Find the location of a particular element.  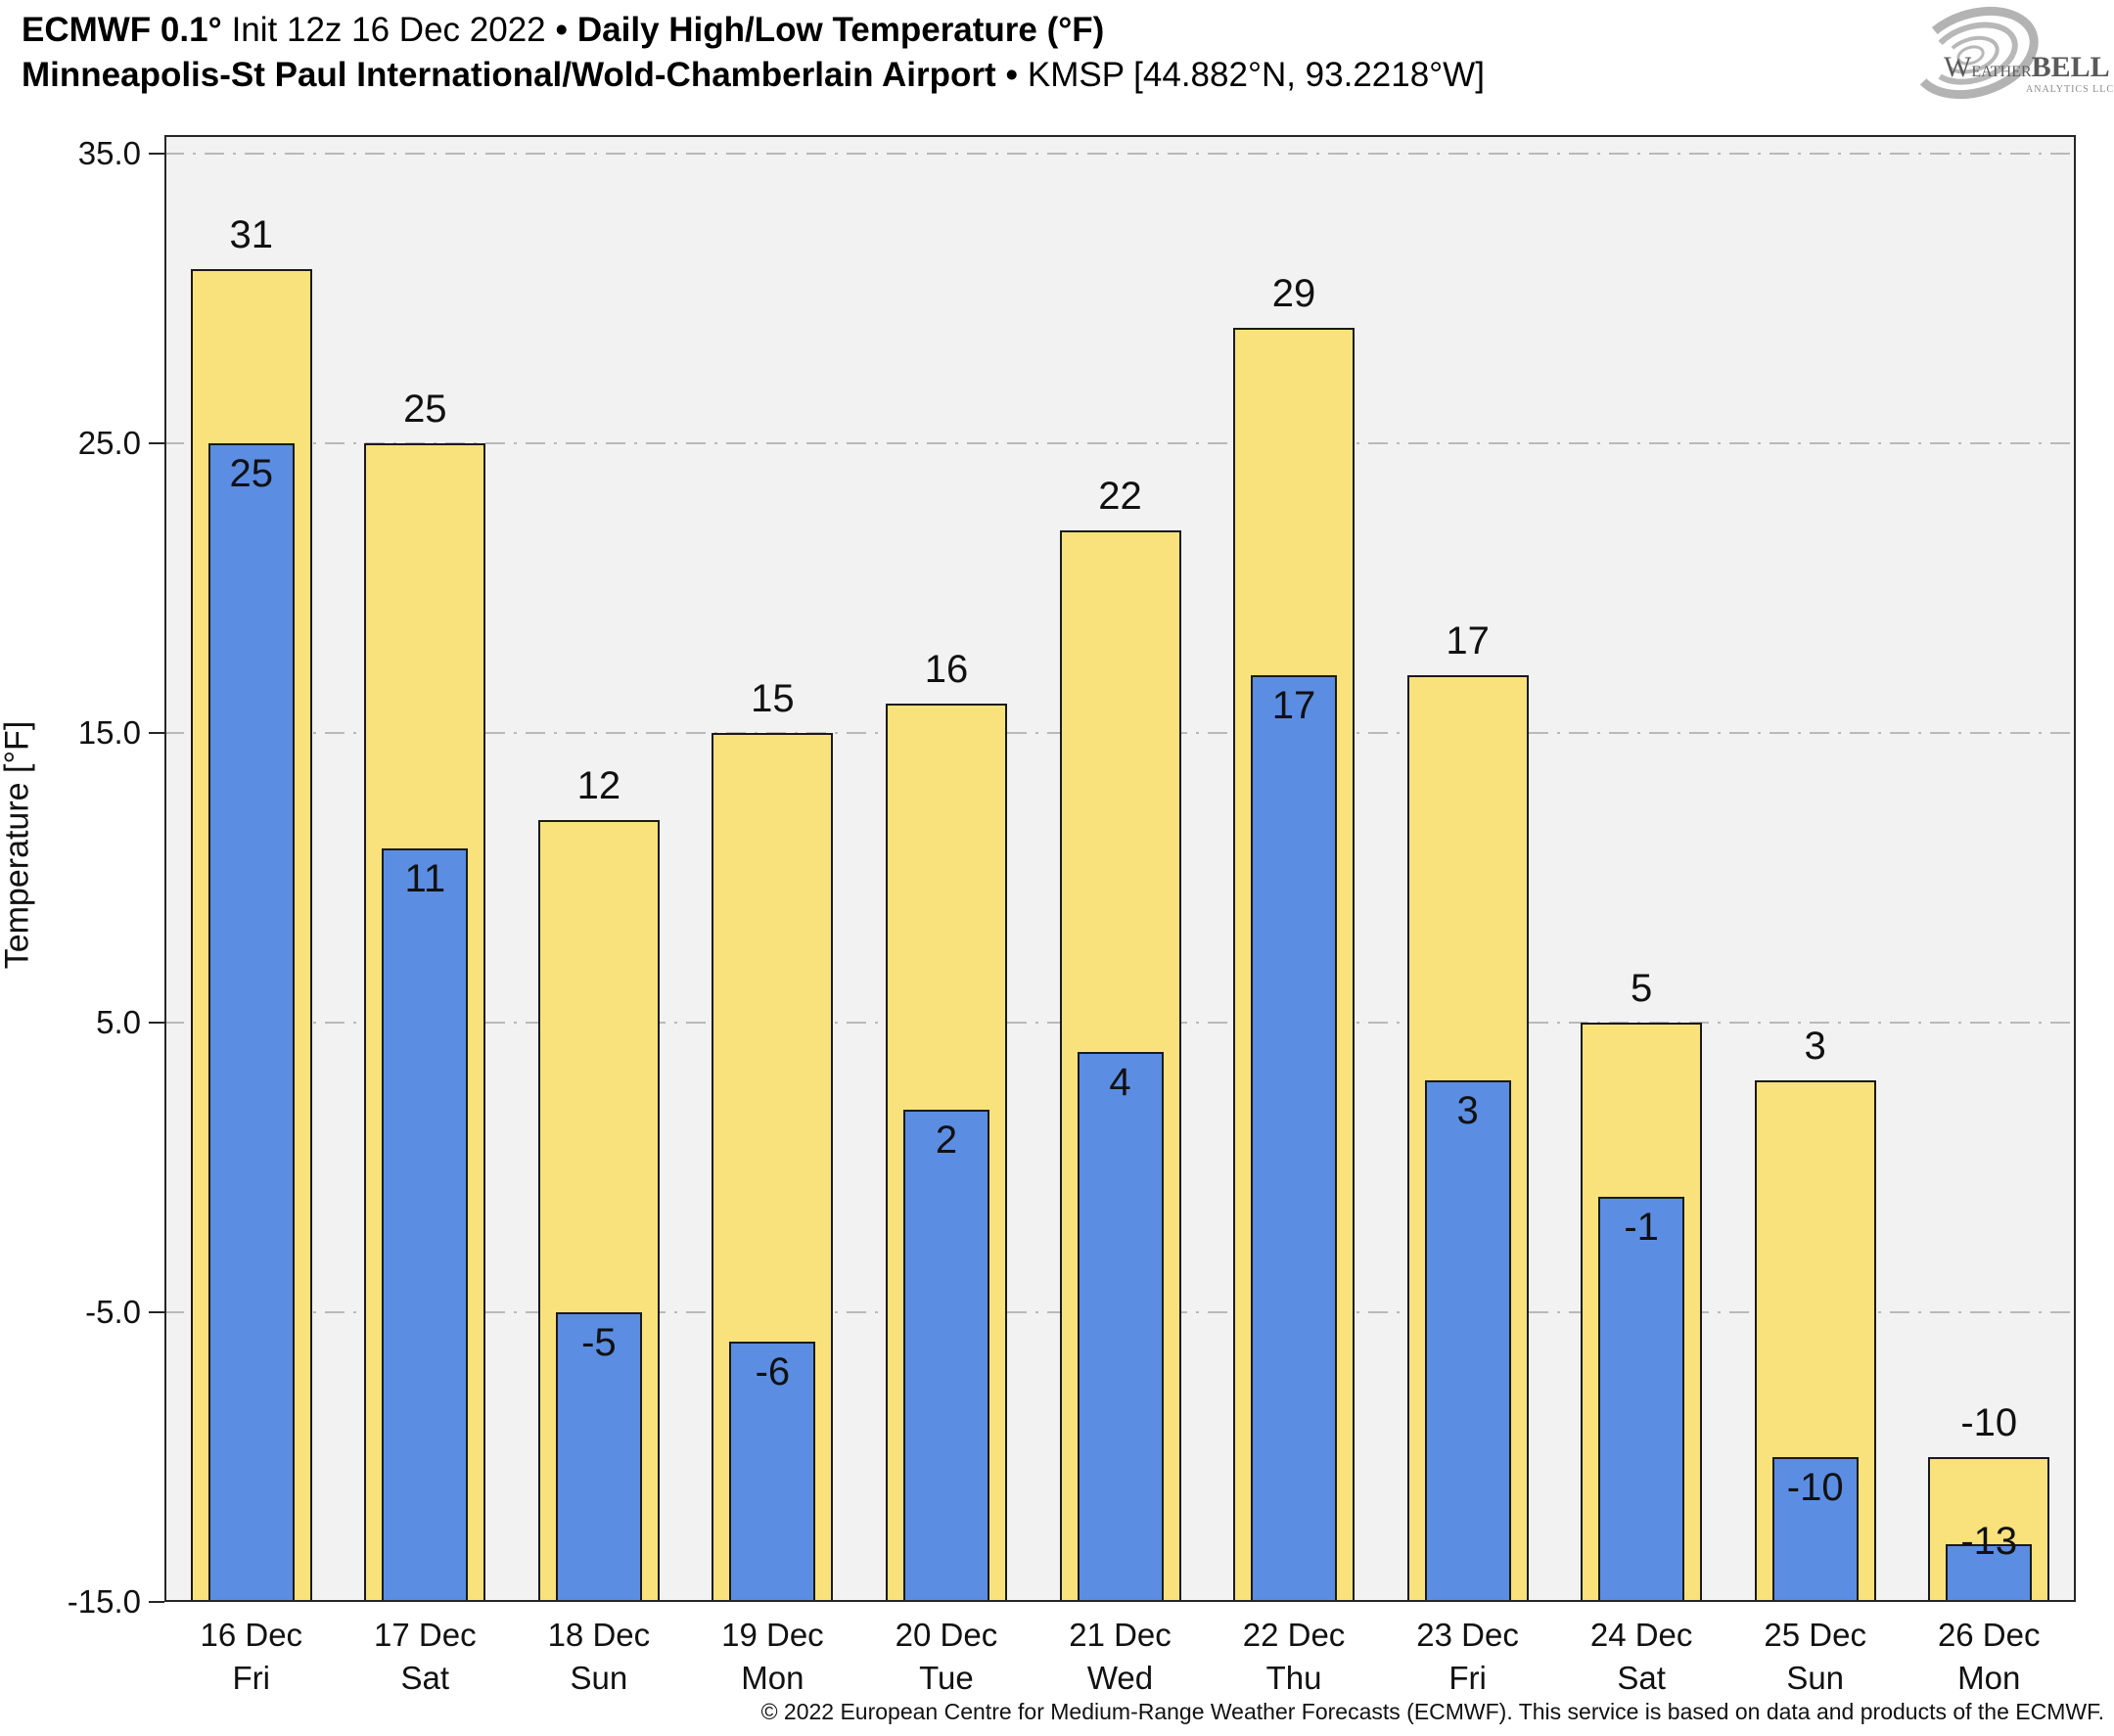

x-tick-day: Tue is located at coordinates (947, 1678).